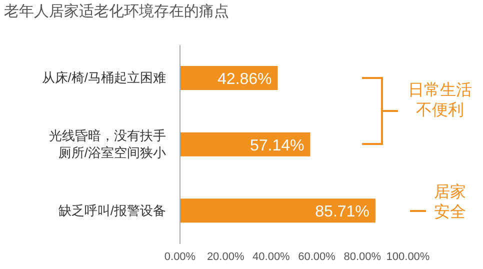 This screenshot has width=483, height=269. What do you see at coordinates (342, 212) in the screenshot?
I see `data-label: 85.71%` at bounding box center [342, 212].